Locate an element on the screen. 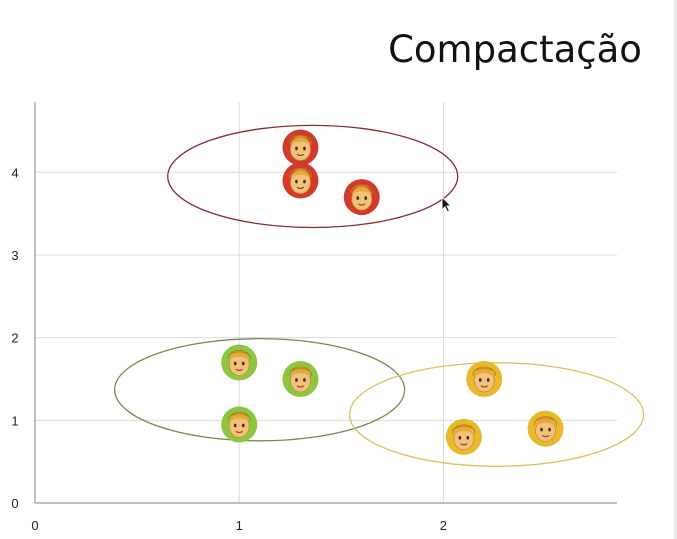 The width and height of the screenshot is (677, 539). frame-edge is located at coordinates (675, 269).